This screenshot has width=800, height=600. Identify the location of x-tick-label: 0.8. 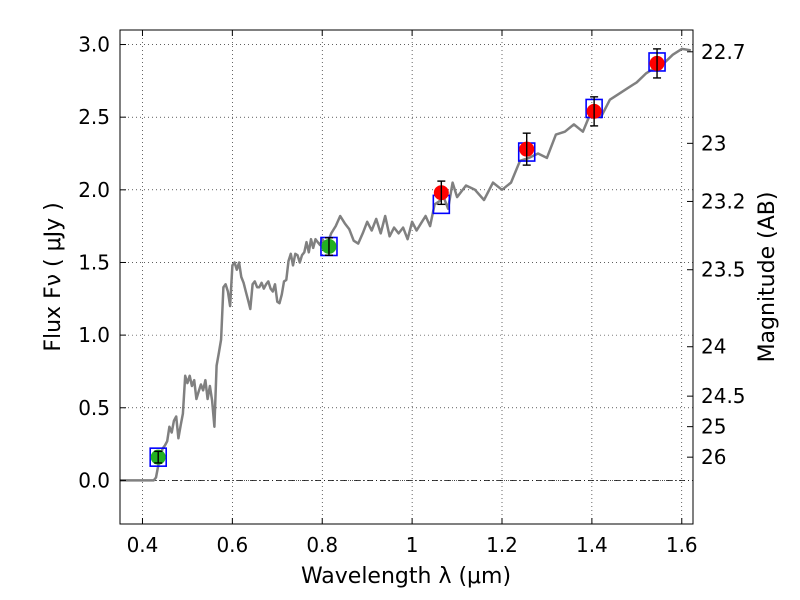
(322, 545).